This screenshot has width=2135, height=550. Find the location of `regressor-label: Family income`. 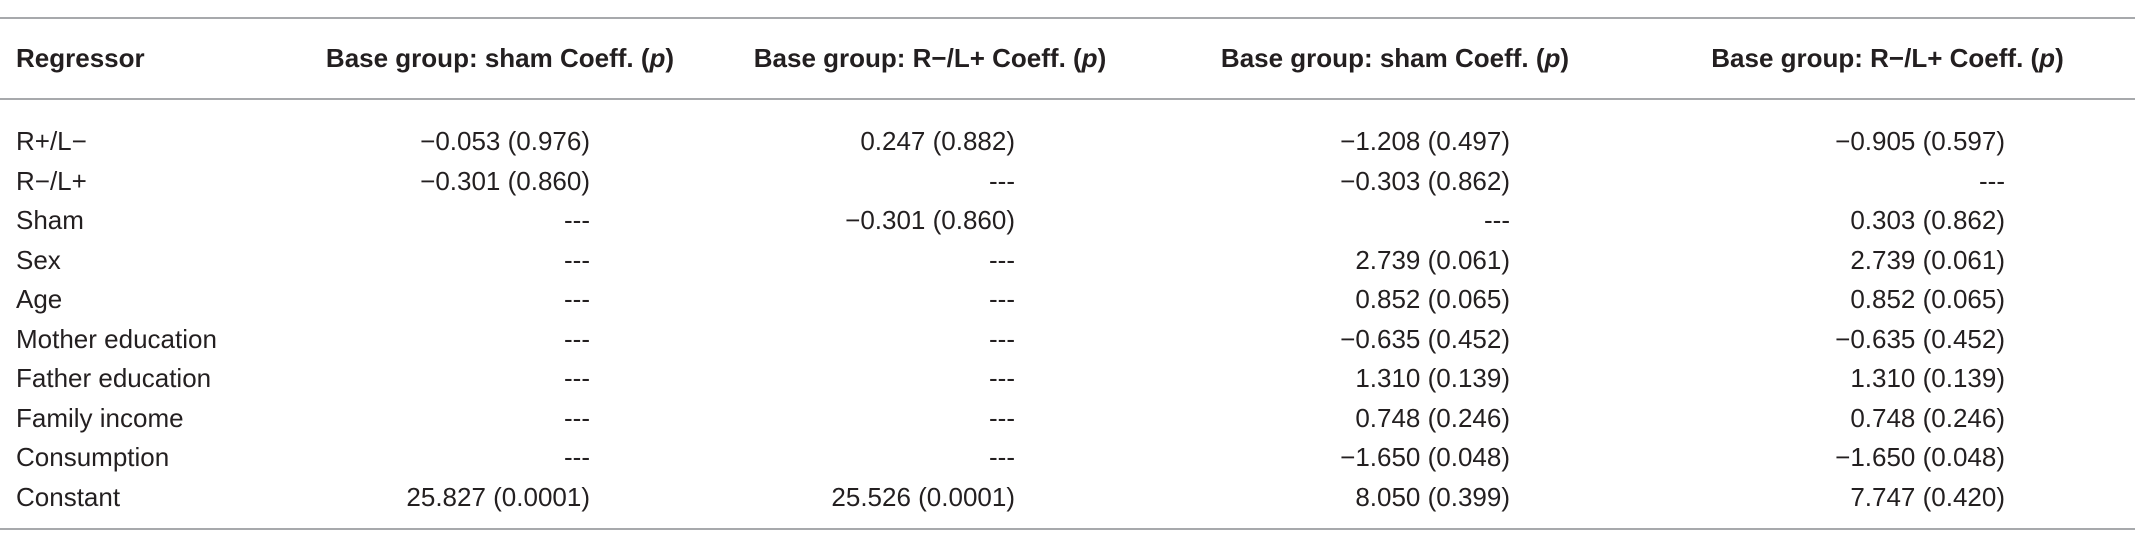

regressor-label: Family income is located at coordinates (100, 417).